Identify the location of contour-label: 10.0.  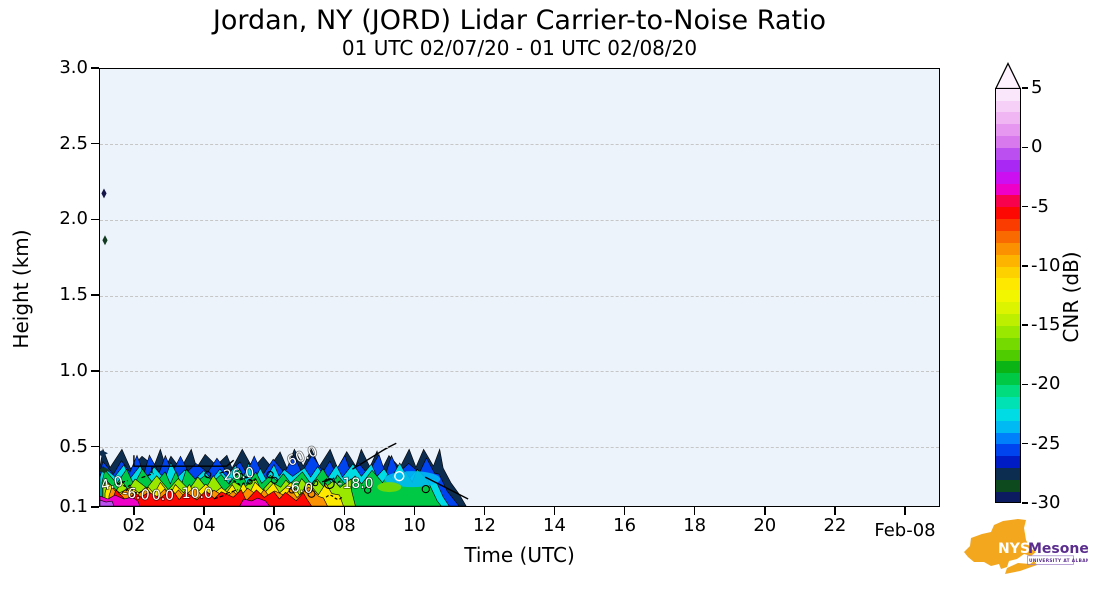
(197, 494).